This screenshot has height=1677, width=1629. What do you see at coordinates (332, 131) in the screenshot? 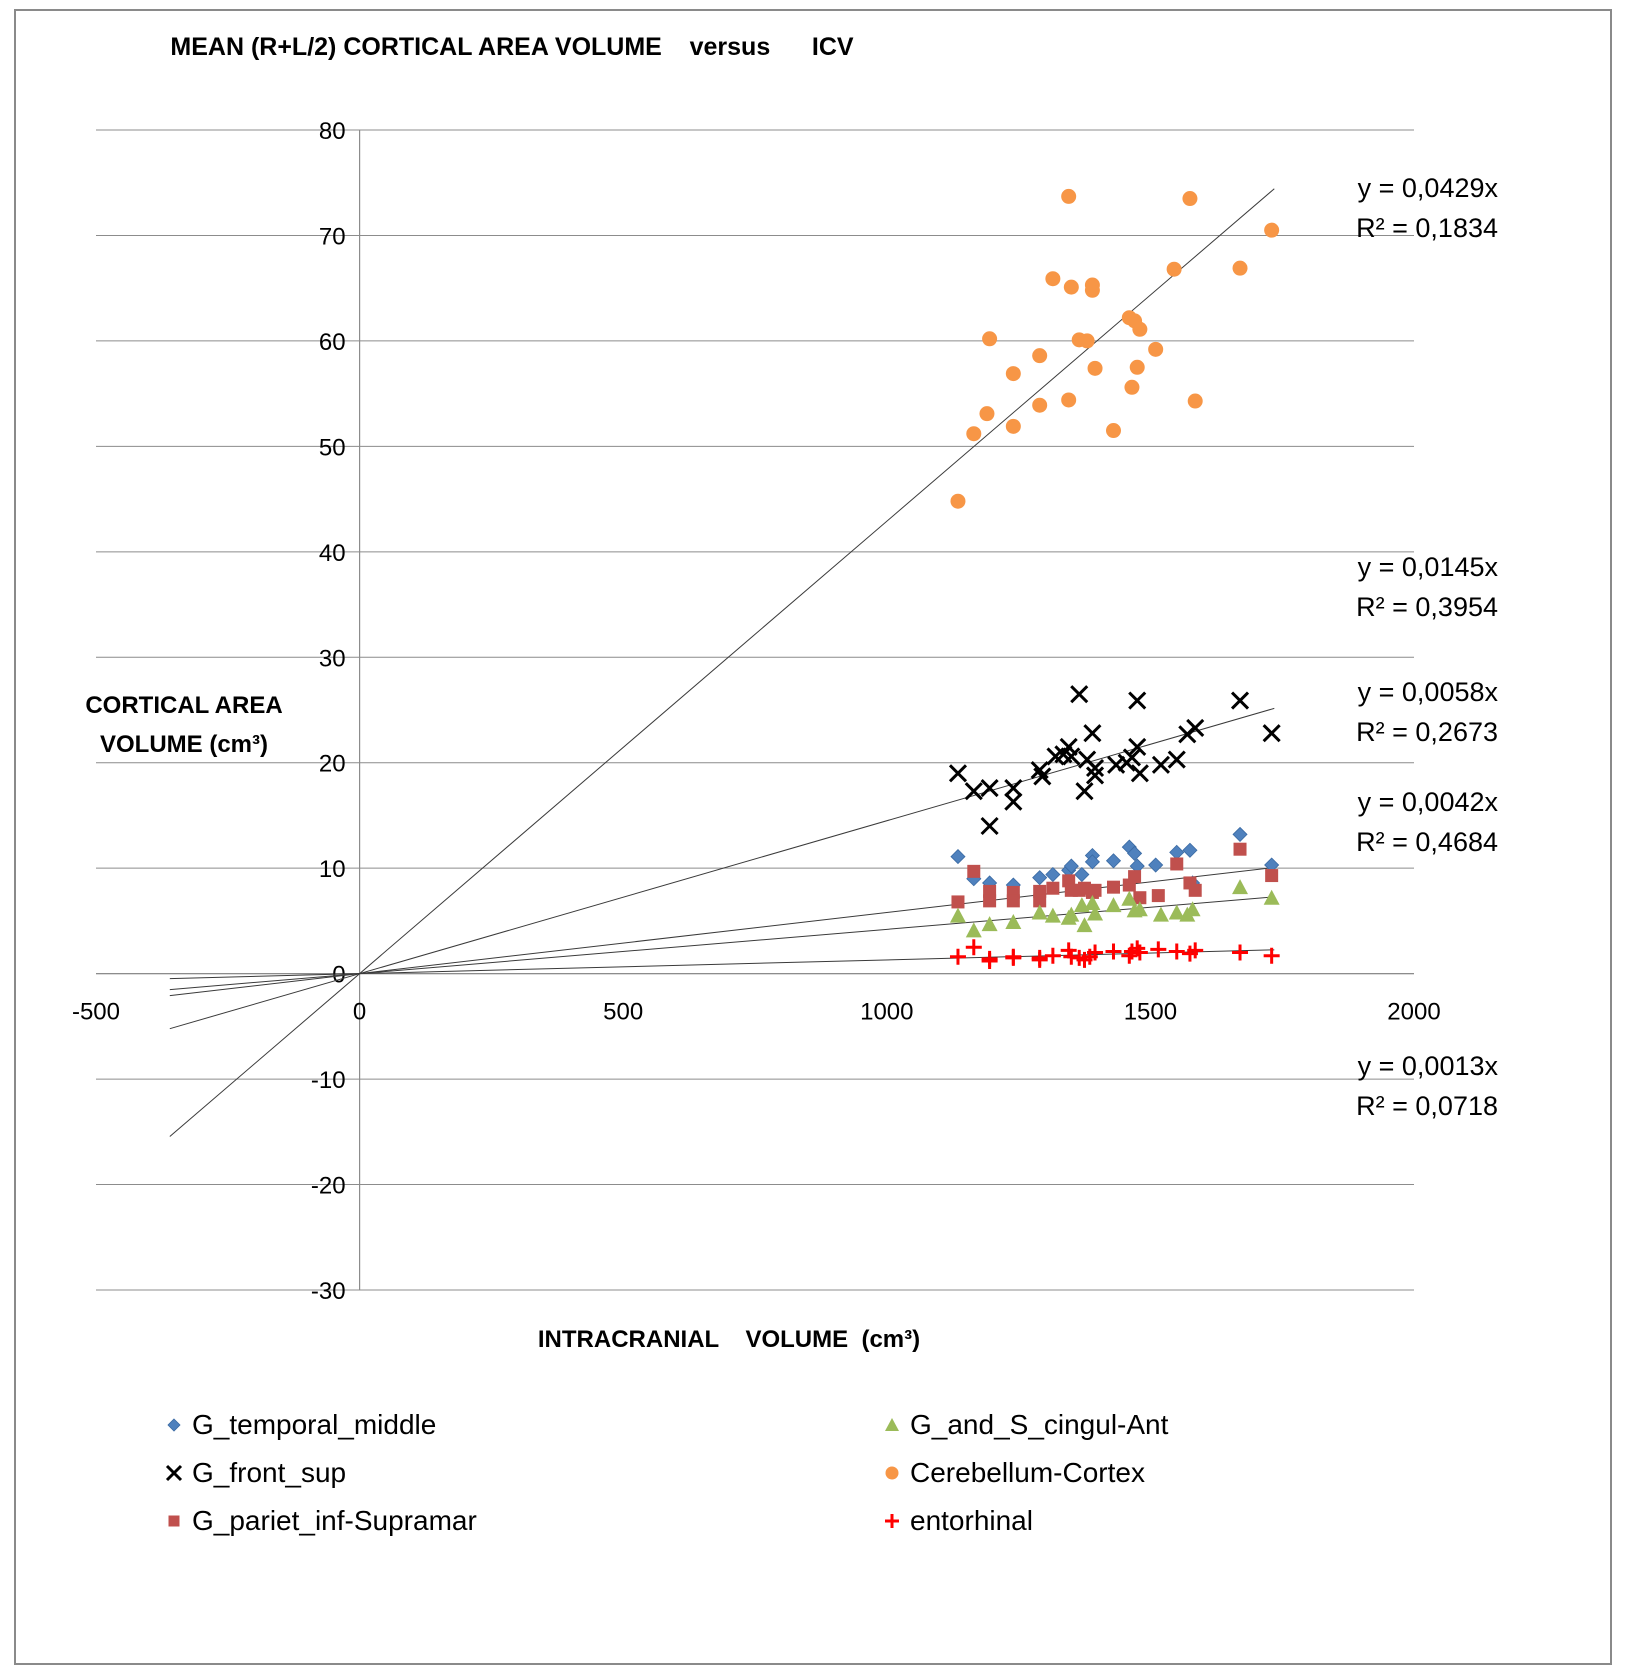
I see `y-tick-label: 80` at bounding box center [332, 131].